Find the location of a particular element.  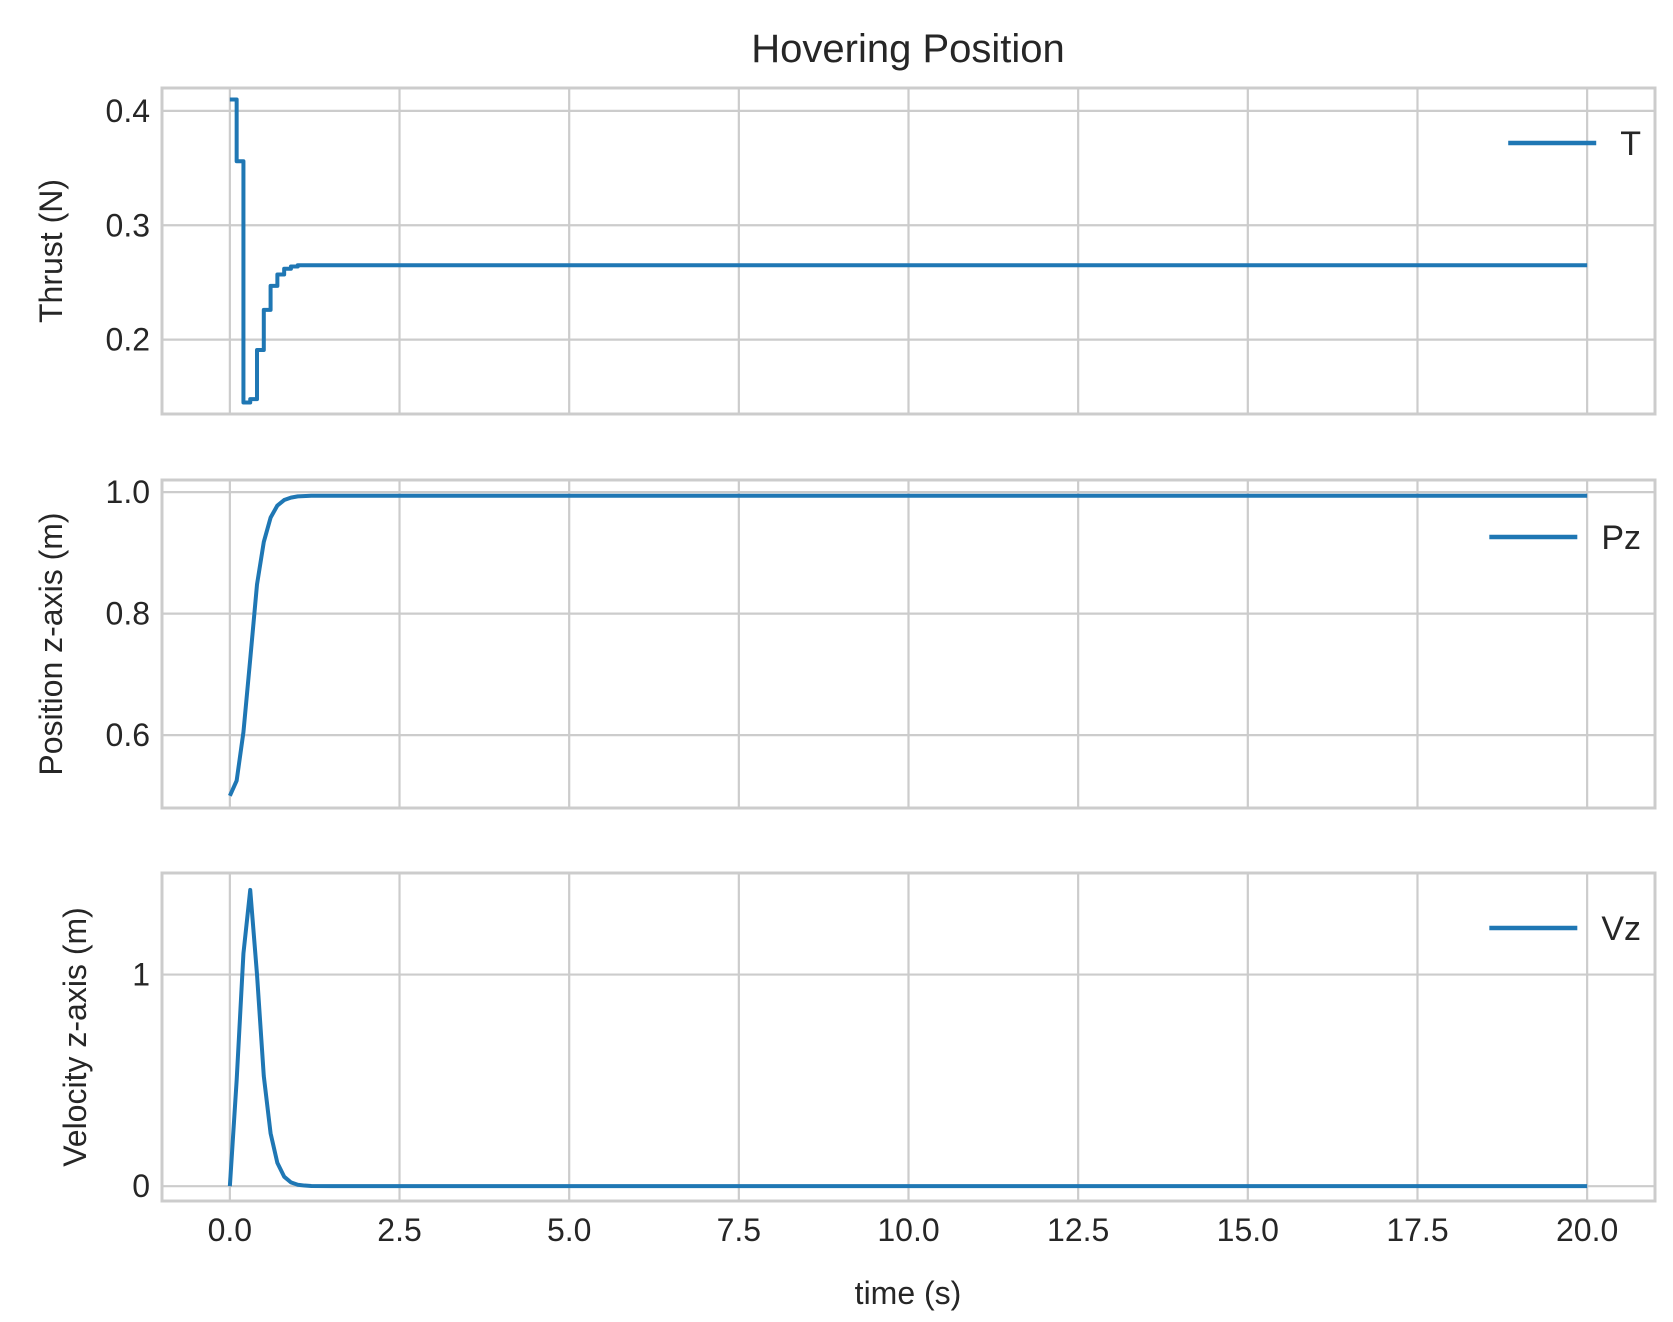

x-tick-label: 2.5 is located at coordinates (399, 1230).